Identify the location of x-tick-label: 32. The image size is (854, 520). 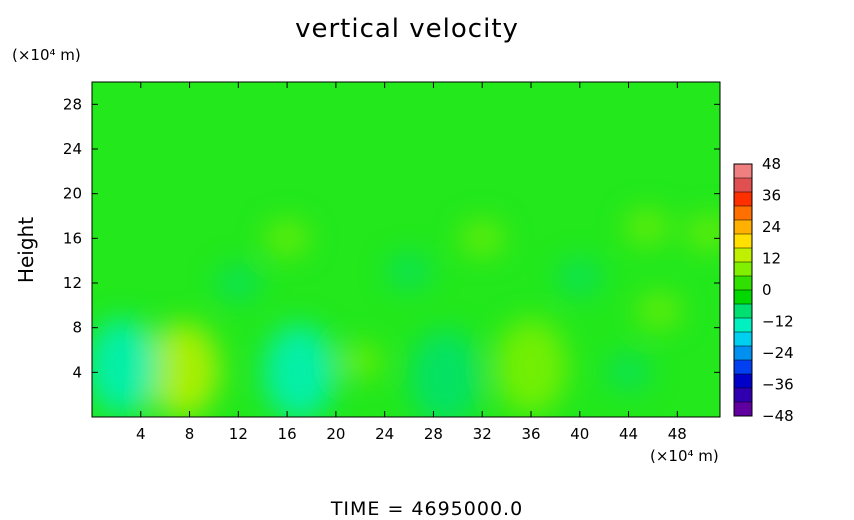
(482, 434).